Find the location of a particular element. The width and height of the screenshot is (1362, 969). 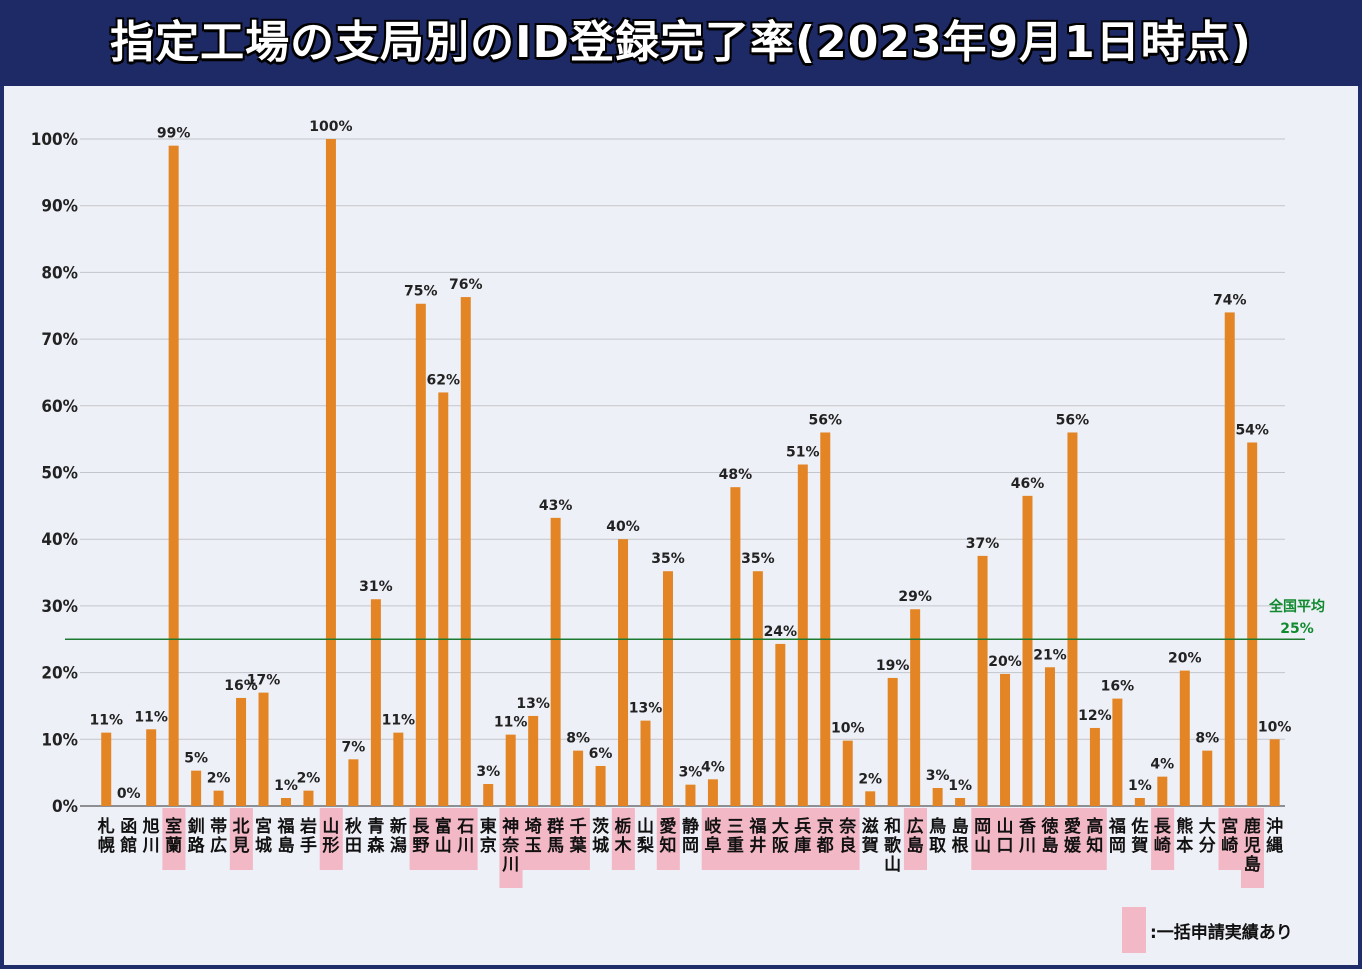

y-tick-label: 0% is located at coordinates (65, 807).